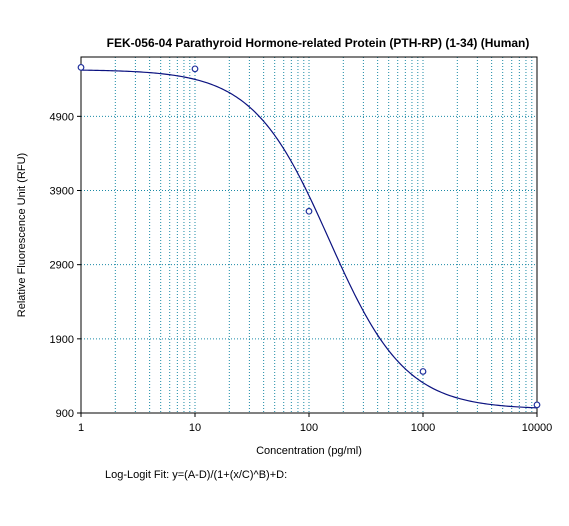 This screenshot has height=526, width=569. What do you see at coordinates (22, 235) in the screenshot?
I see `y-axis-label: Relative Fluorescence Unit (RFU)` at bounding box center [22, 235].